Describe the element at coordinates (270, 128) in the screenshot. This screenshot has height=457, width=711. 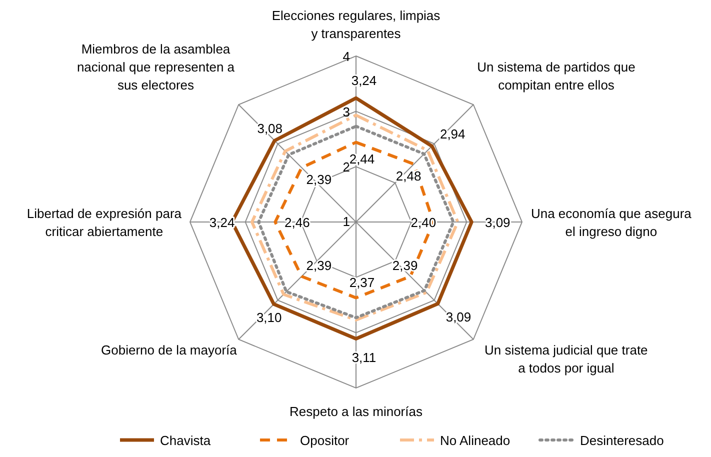
I see `data-label: 3,08` at that location.